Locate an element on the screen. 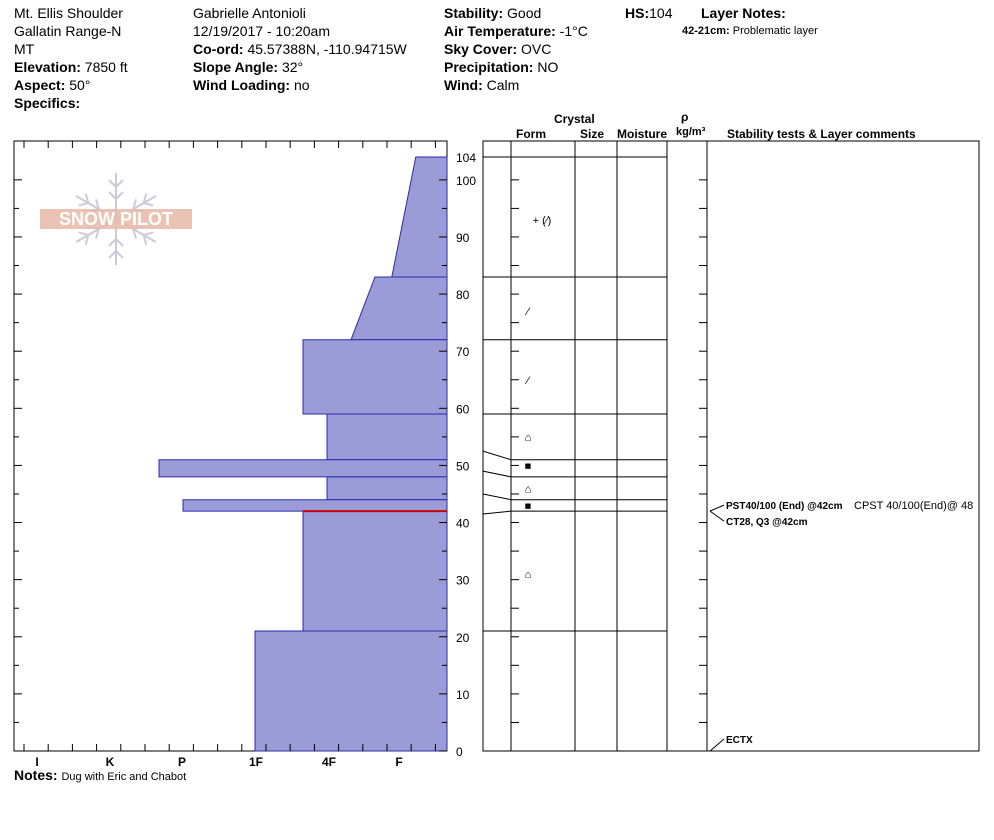 This screenshot has height=840, width=994. hs-value: 104 is located at coordinates (661, 13).